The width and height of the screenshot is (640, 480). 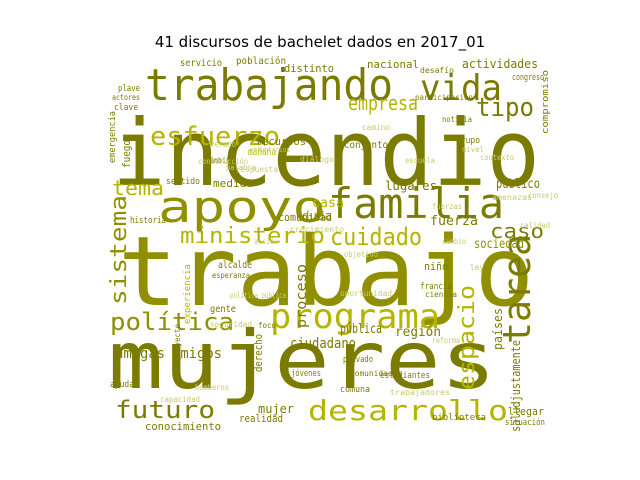 What do you see at coordinates (306, 373) in the screenshot?
I see `cloud-word: jóvenes` at bounding box center [306, 373].